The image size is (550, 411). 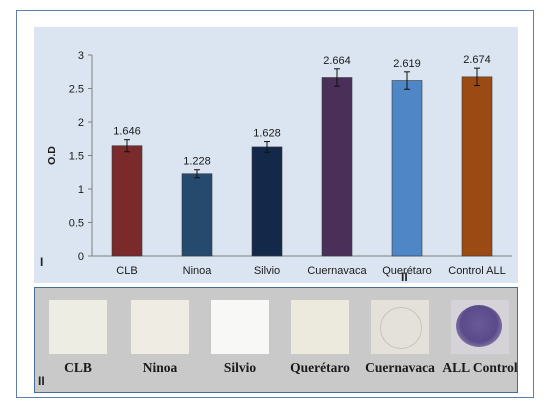 I want to click on data-label: 1.646, so click(x=127, y=132).